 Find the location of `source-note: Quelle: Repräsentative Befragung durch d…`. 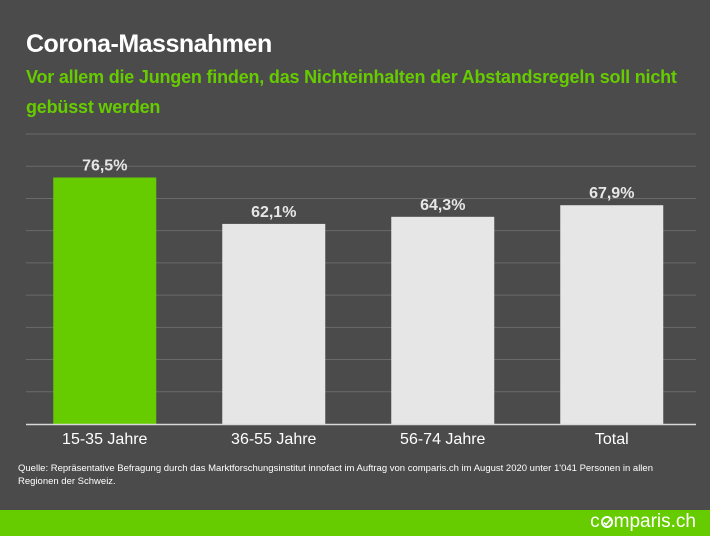

source-note: Quelle: Repräsentative Befragung durch d… is located at coordinates (335, 475).